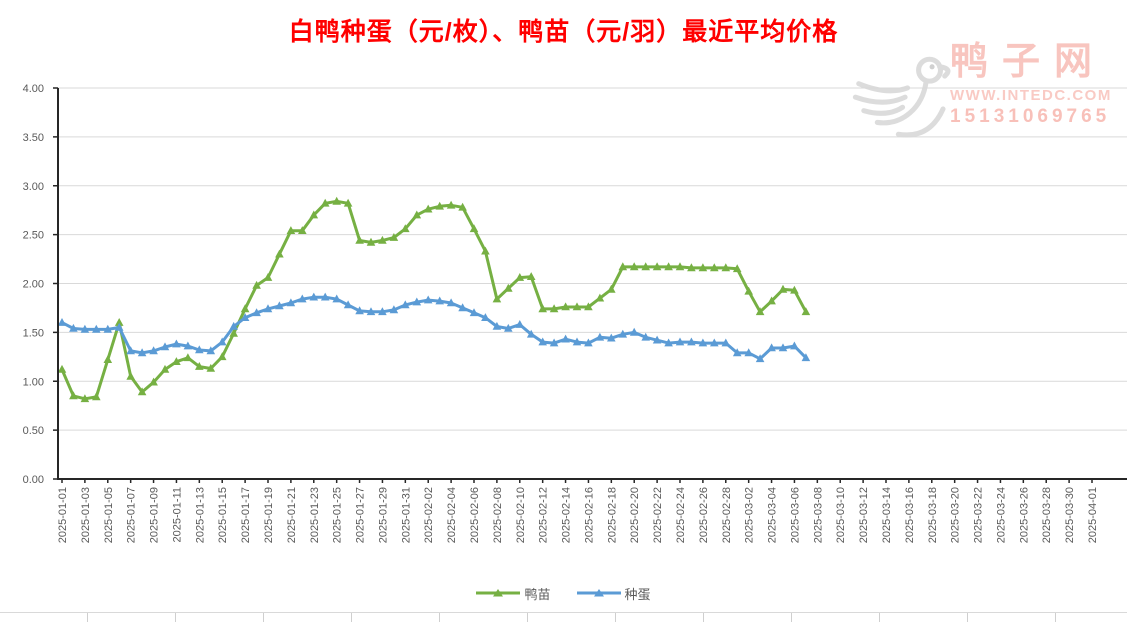 The image size is (1127, 622). I want to click on svg-text: 2025-02-24, so click(681, 515).